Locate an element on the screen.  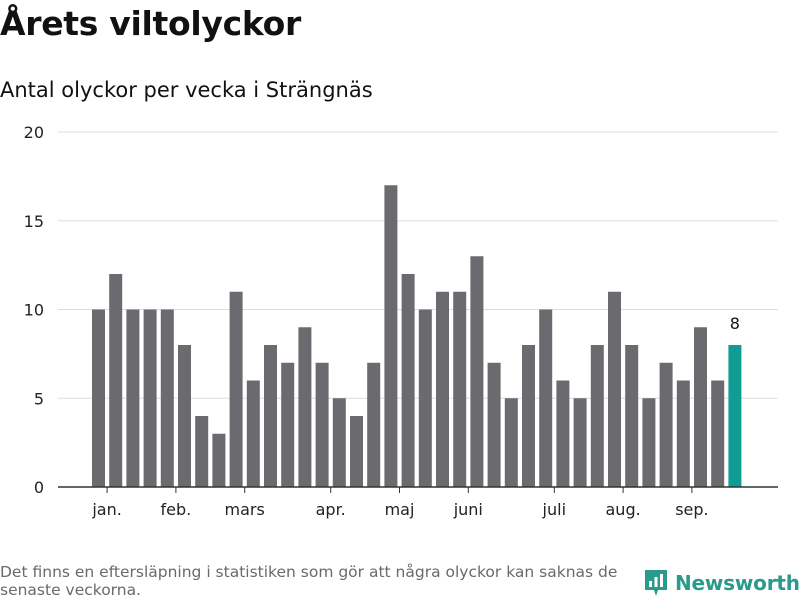
chart-subtitle: Antal olyckor per vecka i Strängnäs is located at coordinates (186, 90).